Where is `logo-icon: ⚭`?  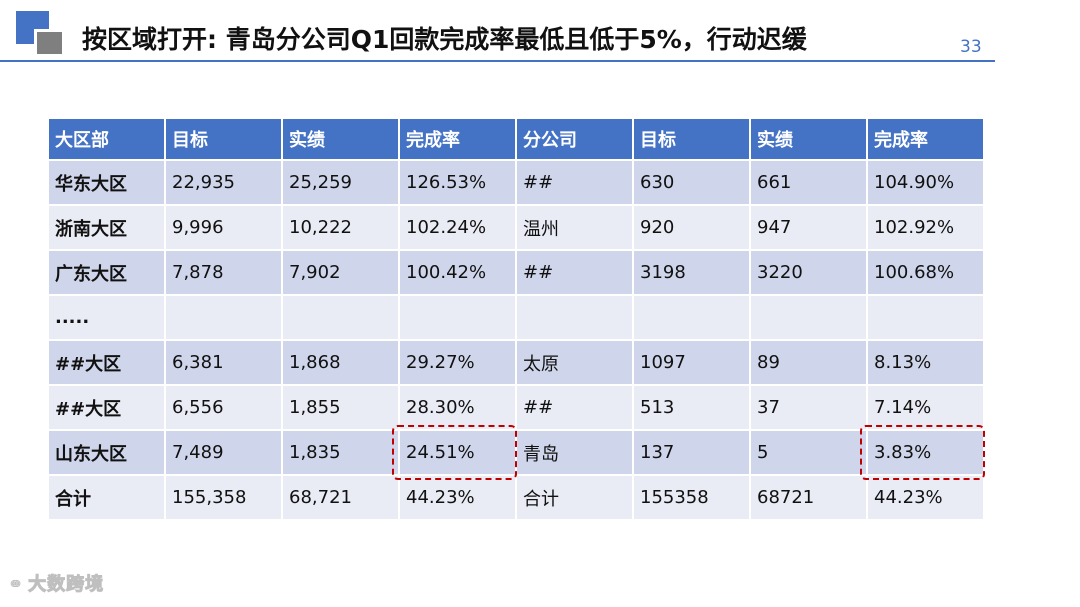
logo-icon: ⚭ is located at coordinates (16, 585).